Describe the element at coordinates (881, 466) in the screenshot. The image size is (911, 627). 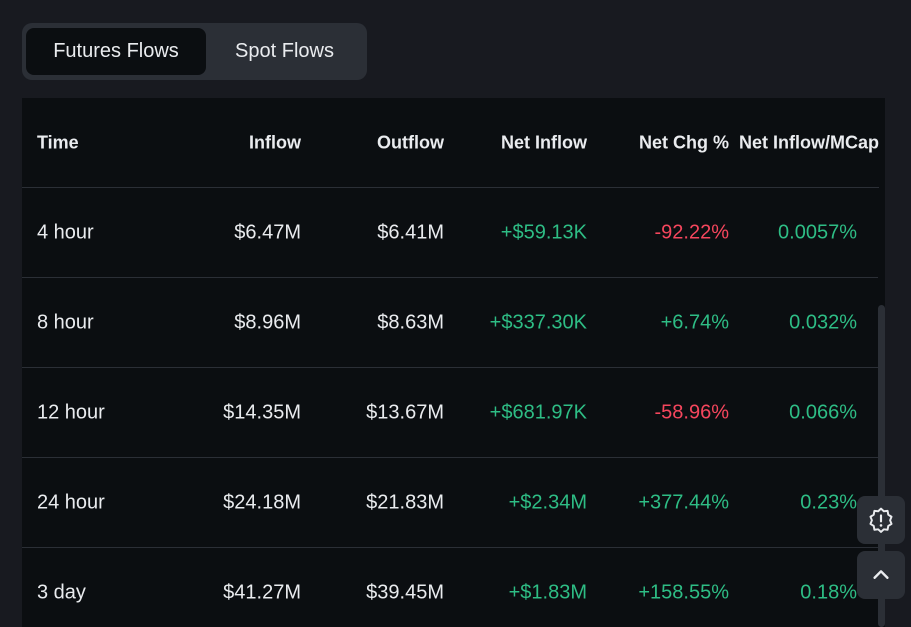
I see `table-scrollbar-thumb` at that location.